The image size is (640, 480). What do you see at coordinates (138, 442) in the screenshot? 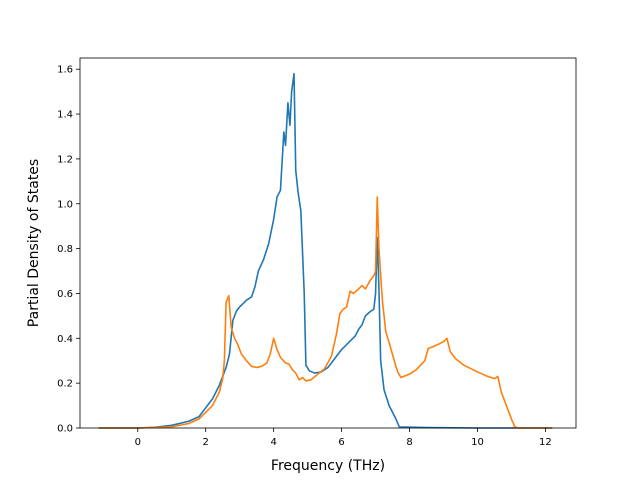
I see `x-tick-label: 0` at bounding box center [138, 442].